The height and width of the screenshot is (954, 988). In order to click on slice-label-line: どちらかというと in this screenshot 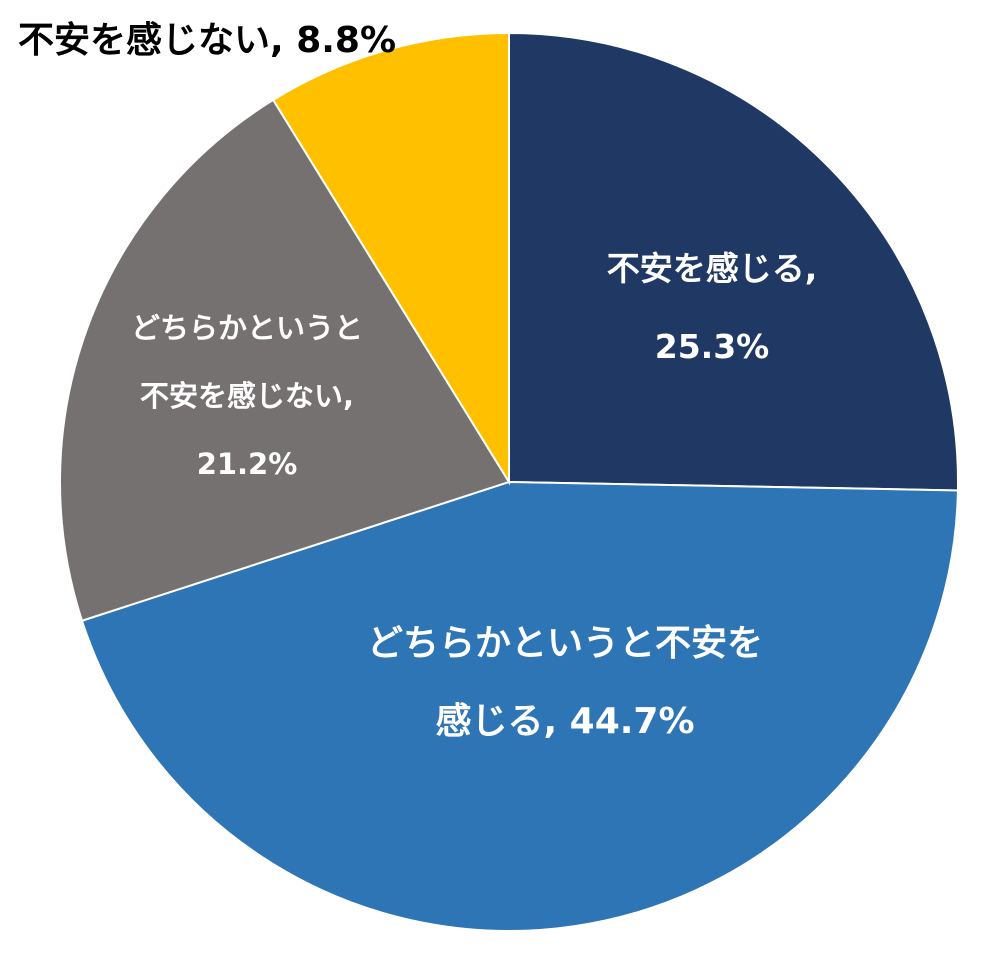, I will do `click(247, 328)`.